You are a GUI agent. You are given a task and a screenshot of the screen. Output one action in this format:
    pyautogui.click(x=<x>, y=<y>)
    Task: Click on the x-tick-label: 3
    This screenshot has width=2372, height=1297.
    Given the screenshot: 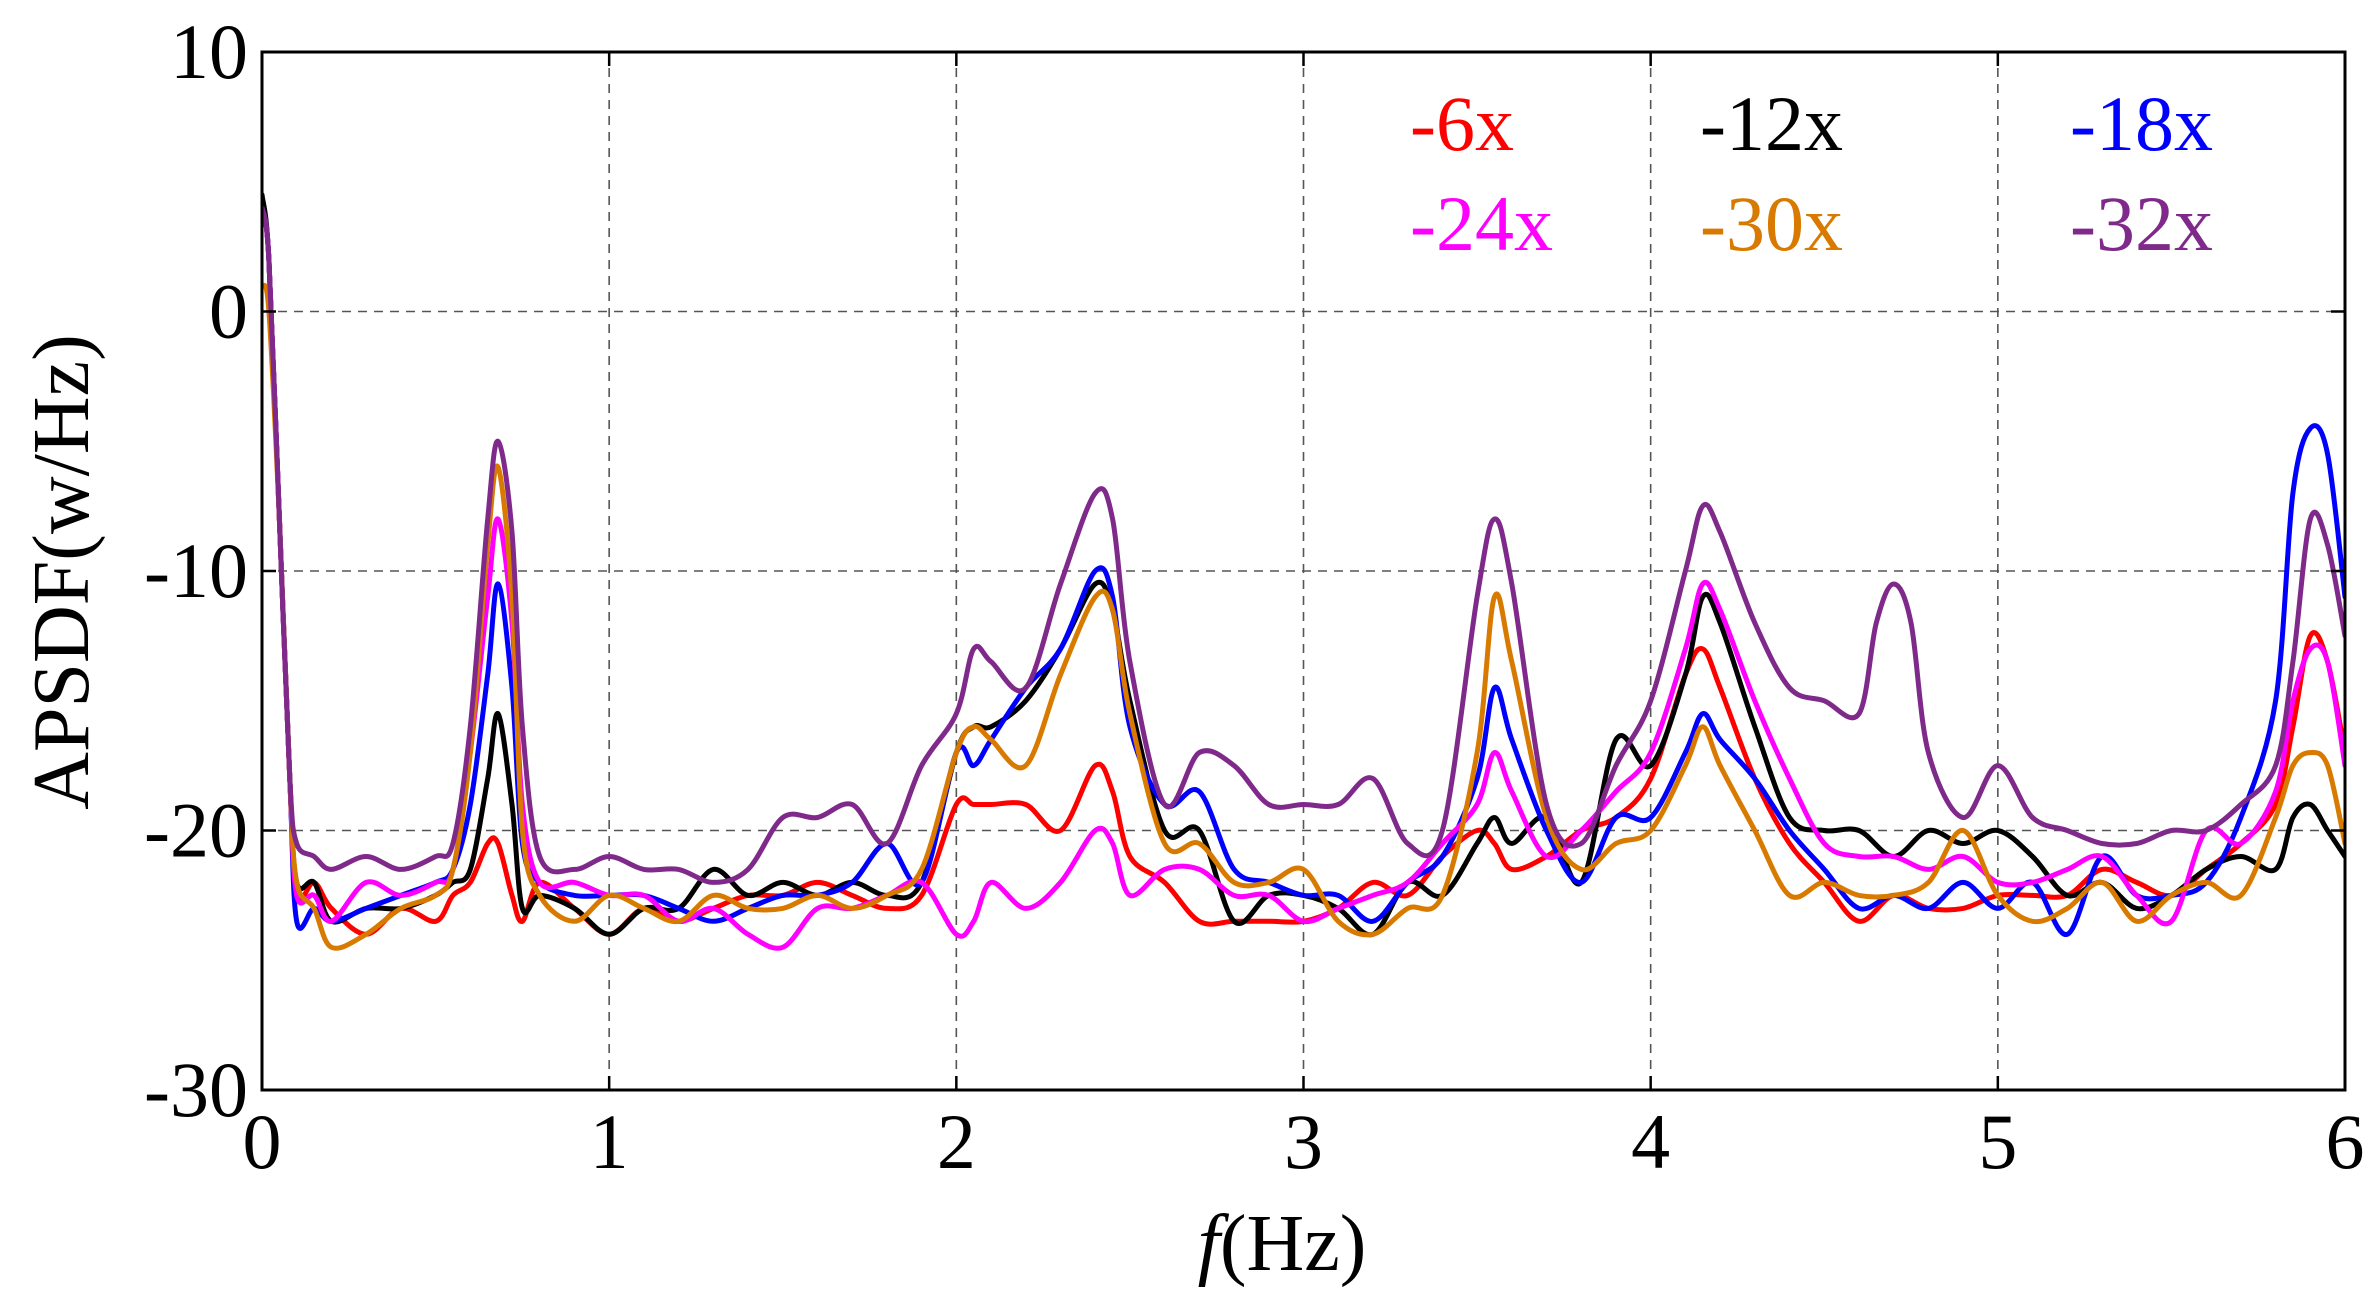 What is the action you would take?
    pyautogui.click(x=1303, y=1141)
    